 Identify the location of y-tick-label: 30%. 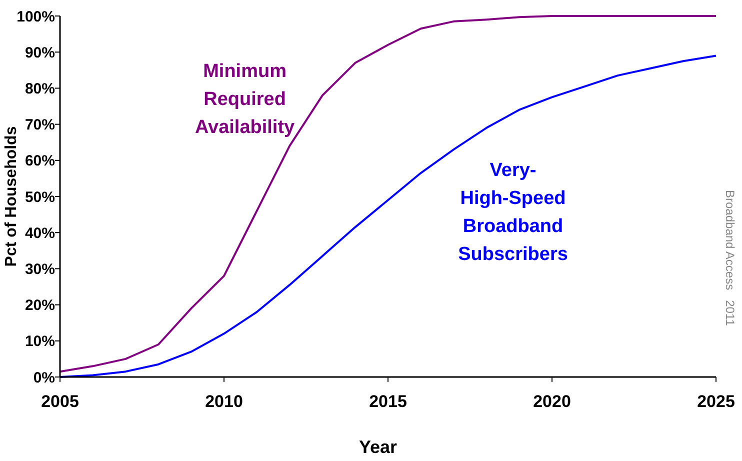
(39, 269).